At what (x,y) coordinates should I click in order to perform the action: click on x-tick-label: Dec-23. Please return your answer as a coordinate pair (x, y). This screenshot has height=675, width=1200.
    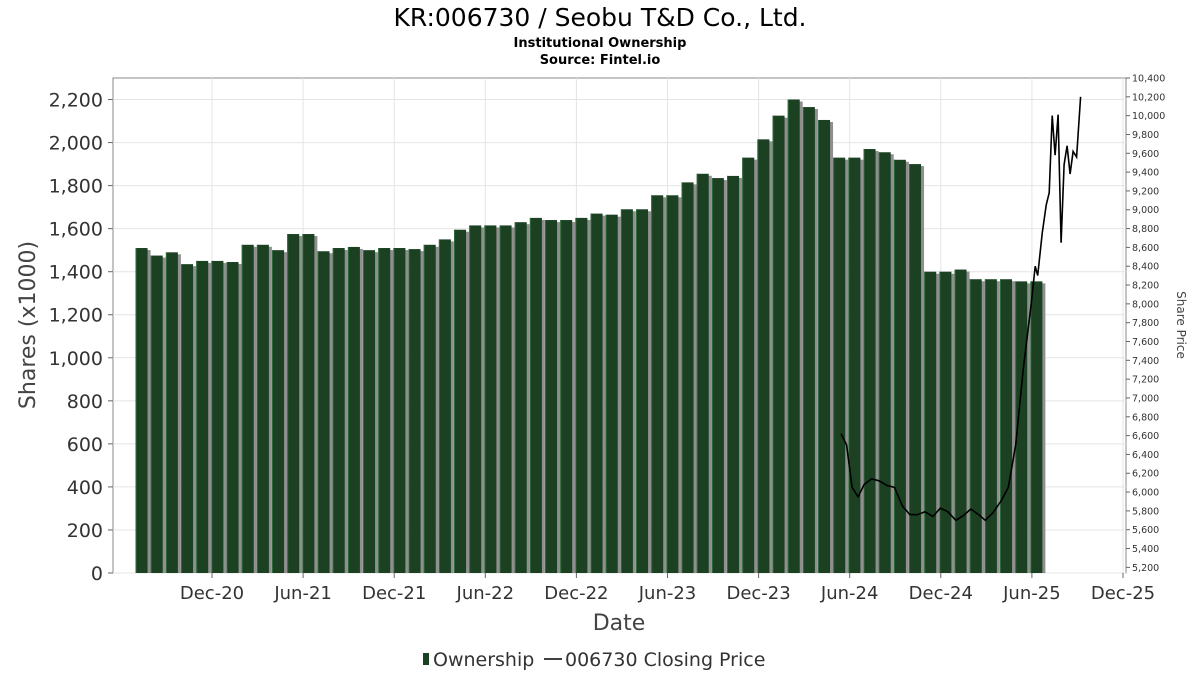
    Looking at the image, I should click on (758, 593).